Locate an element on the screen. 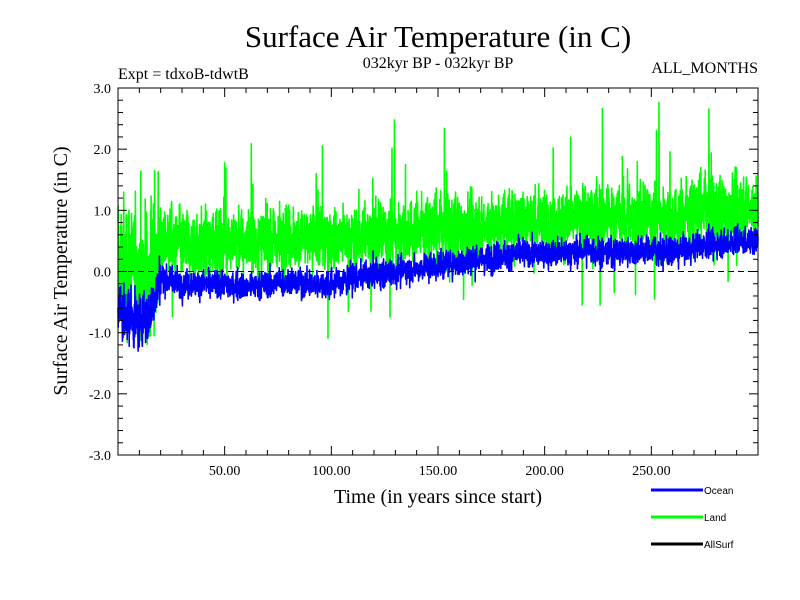 The image size is (800, 600). y-tick-label: 0.0 is located at coordinates (103, 273).